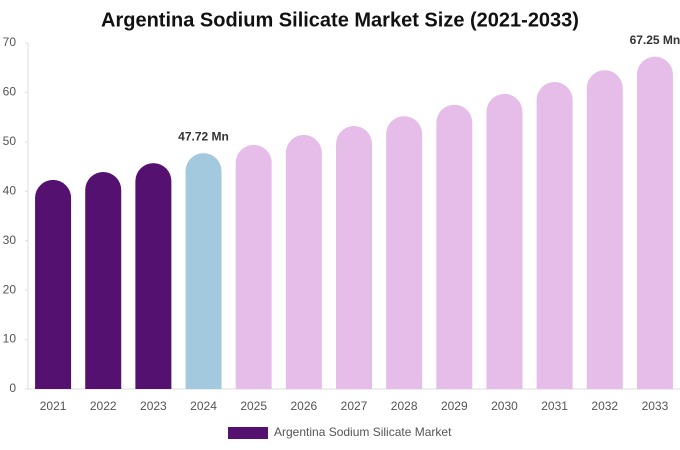 The image size is (680, 450). What do you see at coordinates (103, 406) in the screenshot?
I see `x-tick-label: 2022` at bounding box center [103, 406].